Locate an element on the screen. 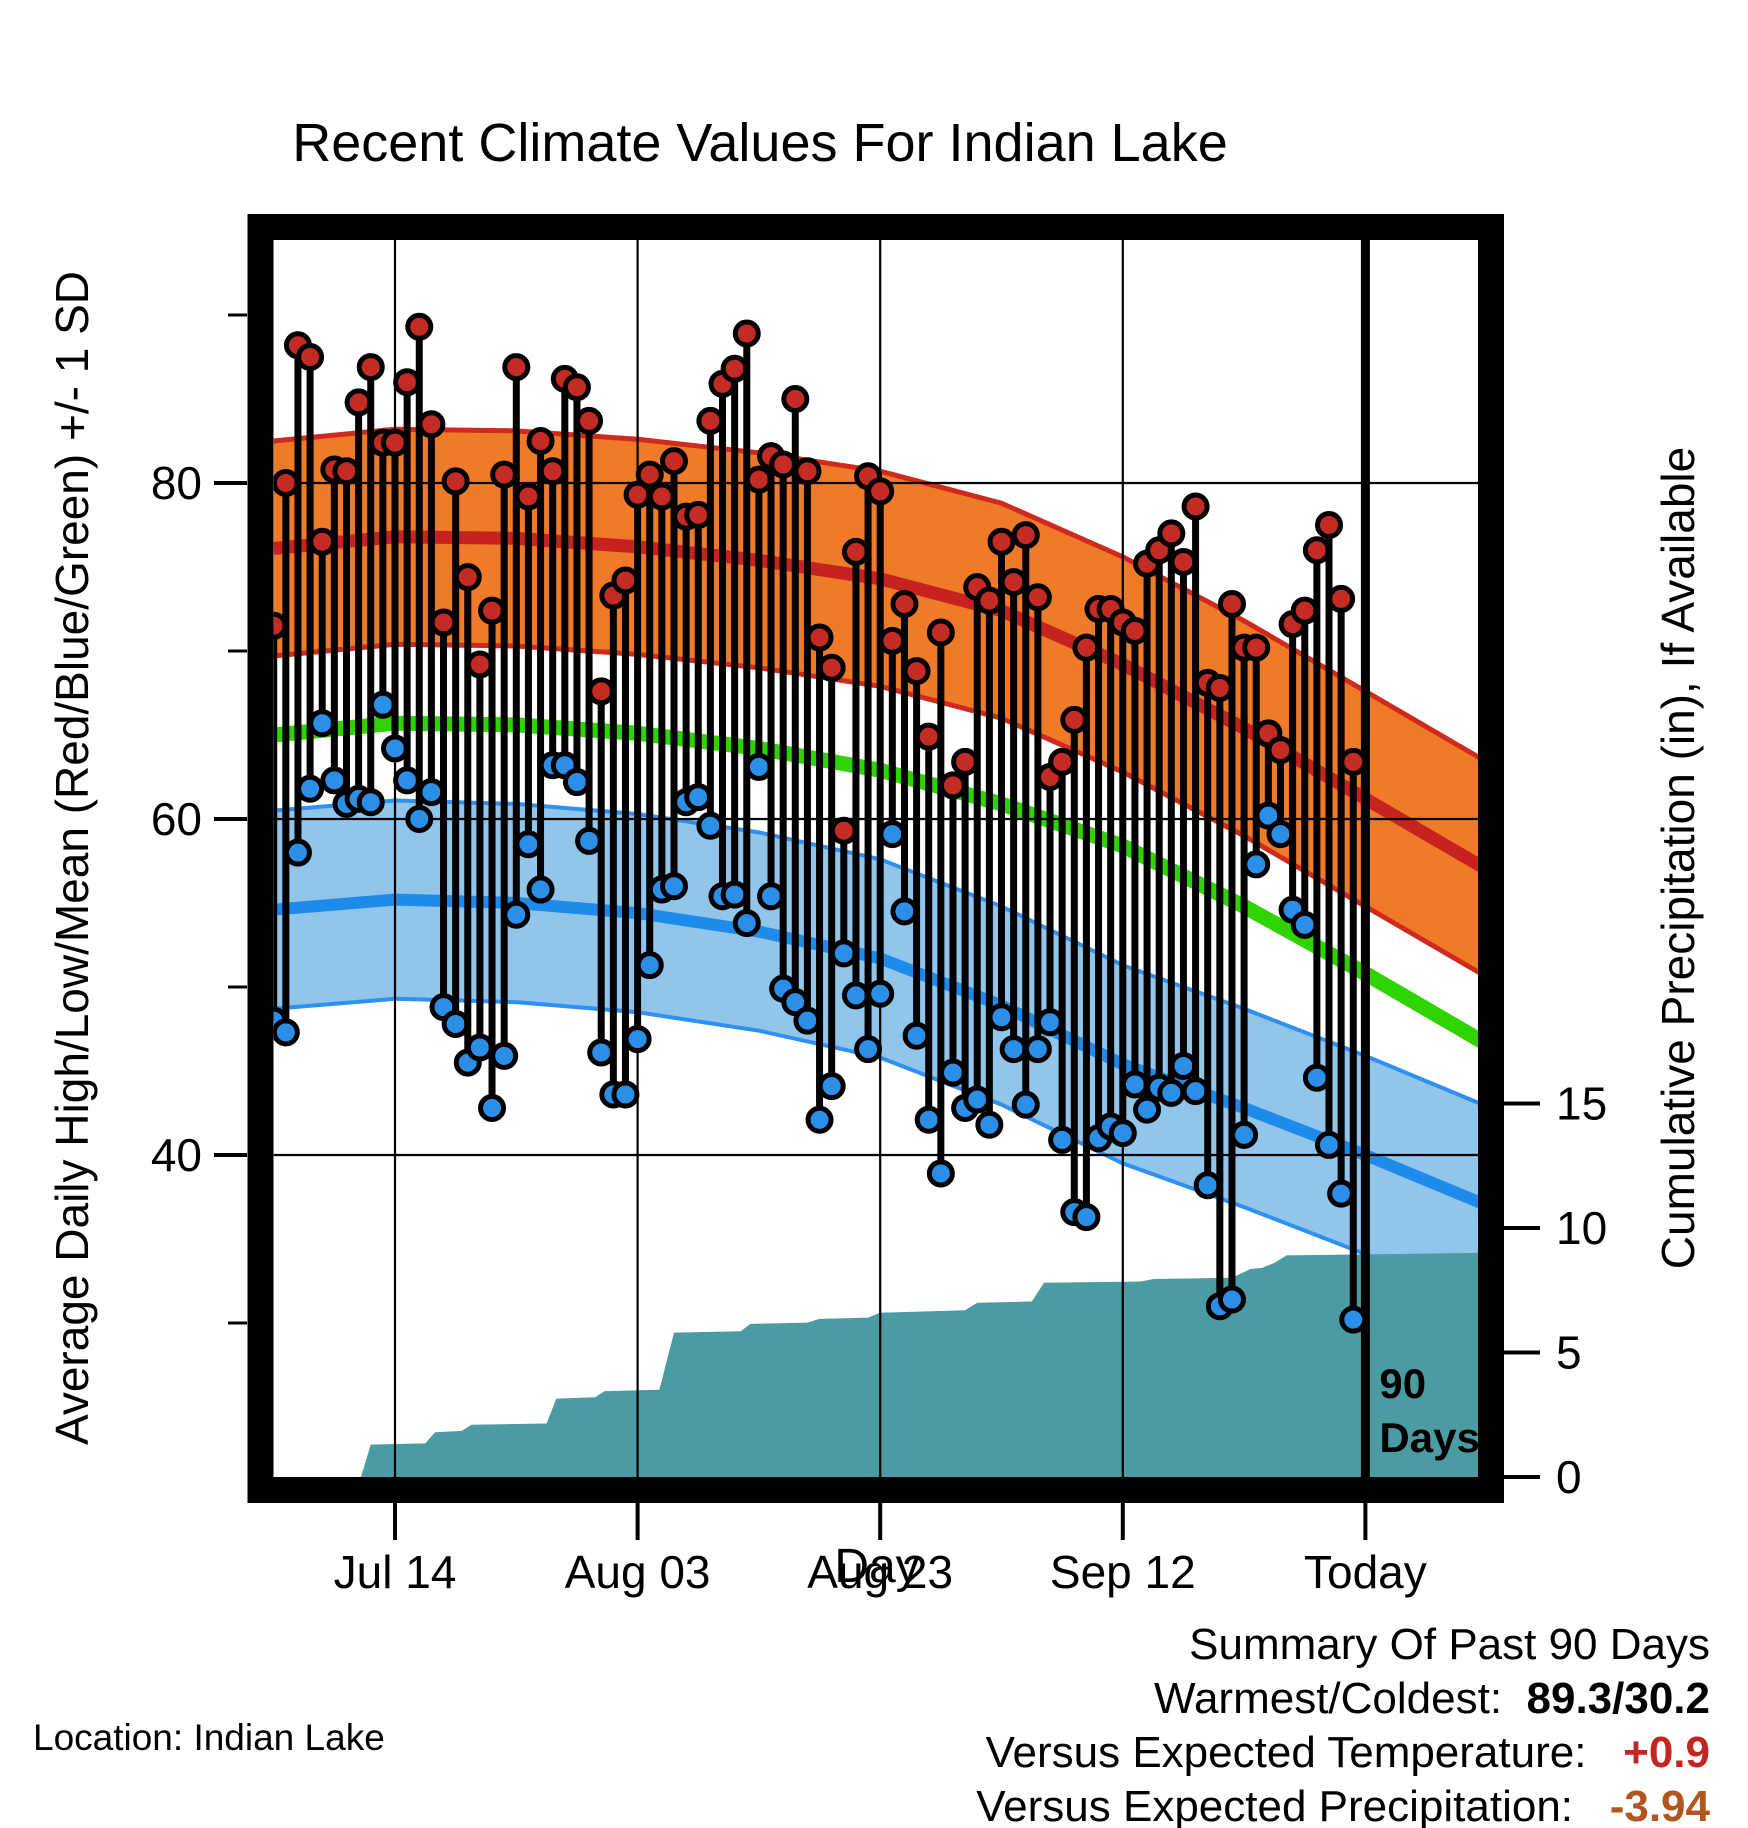 This screenshot has height=1828, width=1748. warmest-coldest-value: 89.3/30.2 is located at coordinates (1618, 1698).